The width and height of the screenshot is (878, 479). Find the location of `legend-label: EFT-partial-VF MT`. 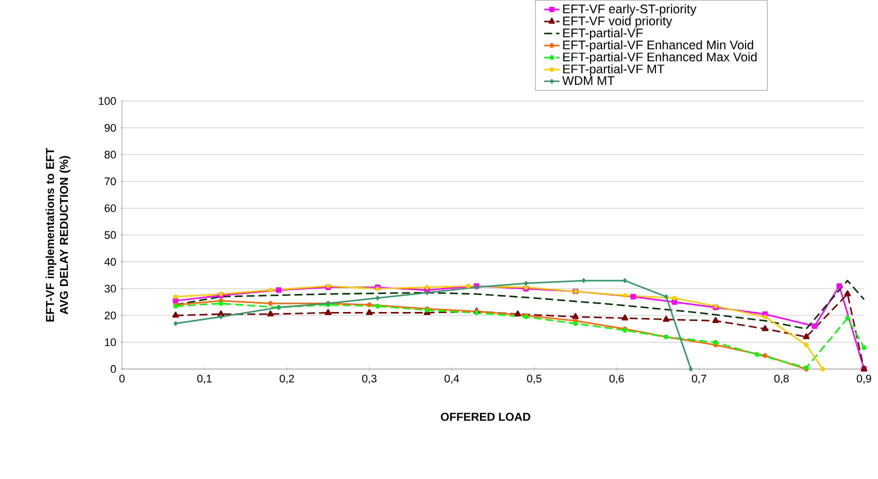

legend-label: EFT-partial-VF MT is located at coordinates (613, 70).